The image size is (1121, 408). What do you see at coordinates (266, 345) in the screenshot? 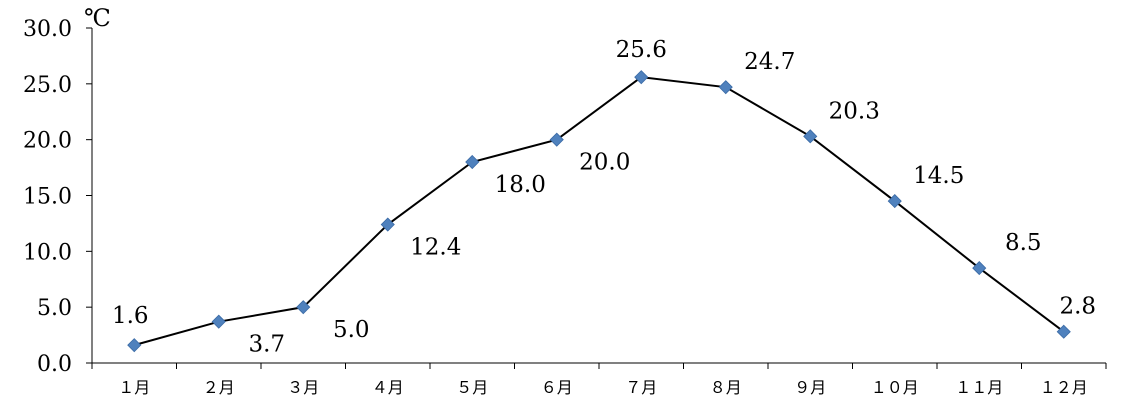
I see `data-label: 3.7` at bounding box center [266, 345].